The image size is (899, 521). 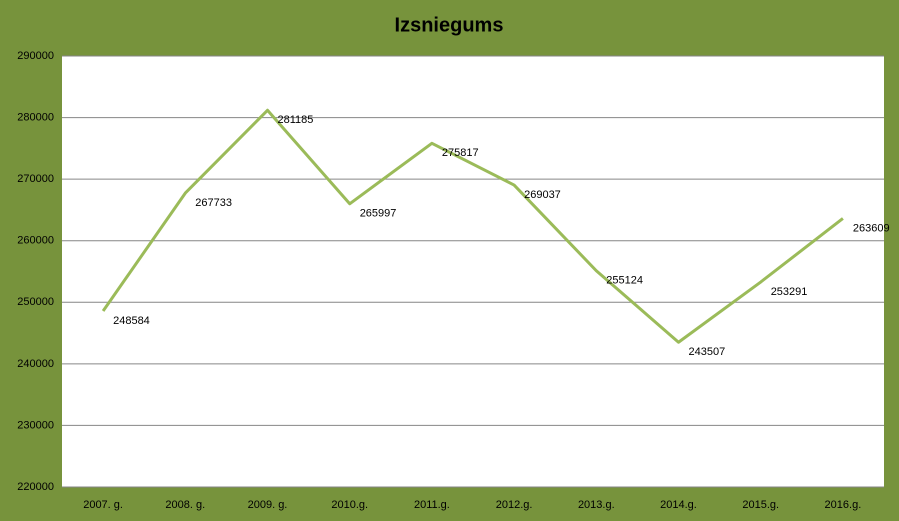 What do you see at coordinates (432, 505) in the screenshot?
I see `x-tick-label: 2011.g.` at bounding box center [432, 505].